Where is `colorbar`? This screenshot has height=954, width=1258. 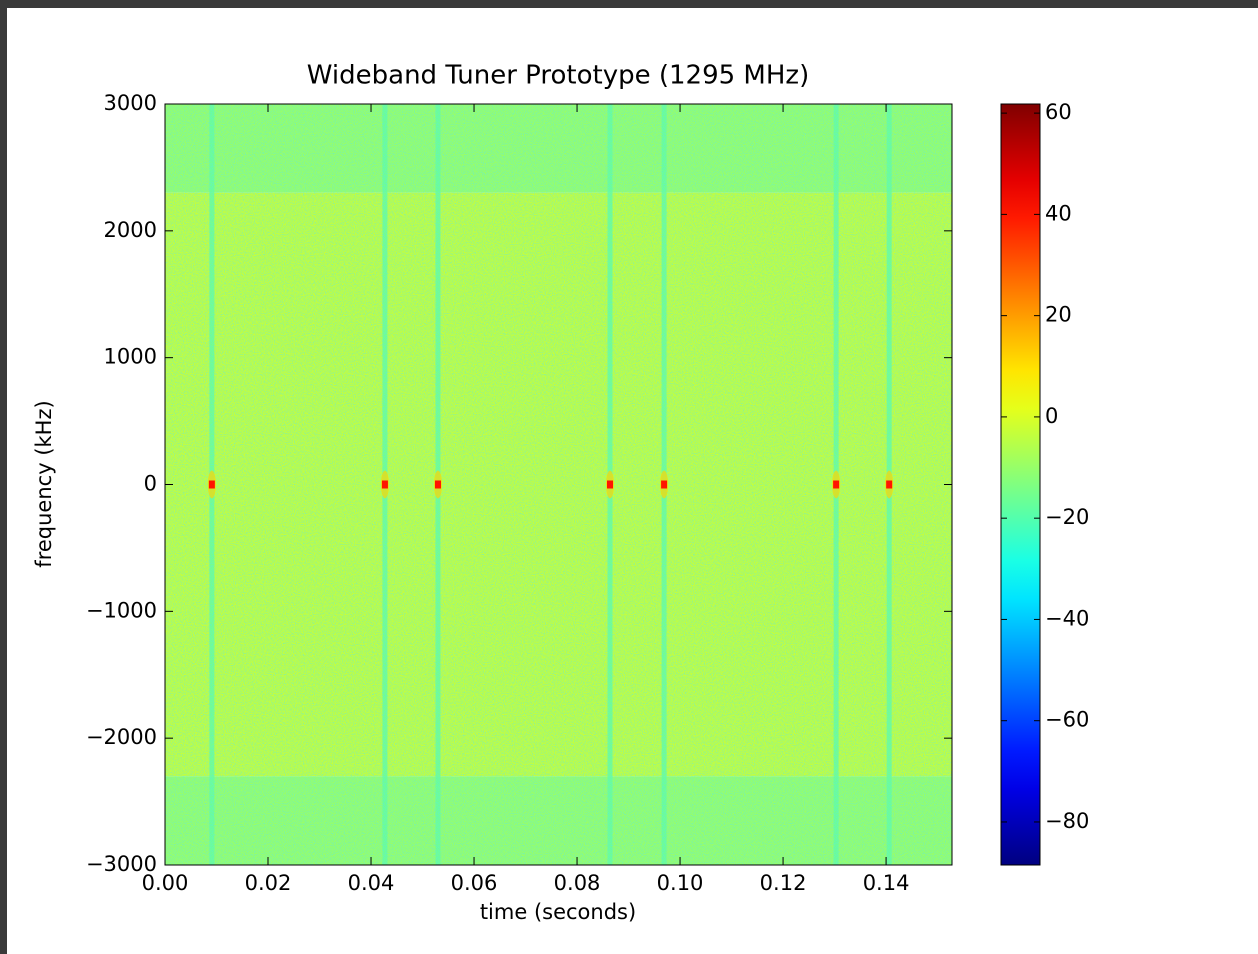 colorbar is located at coordinates (1020, 484).